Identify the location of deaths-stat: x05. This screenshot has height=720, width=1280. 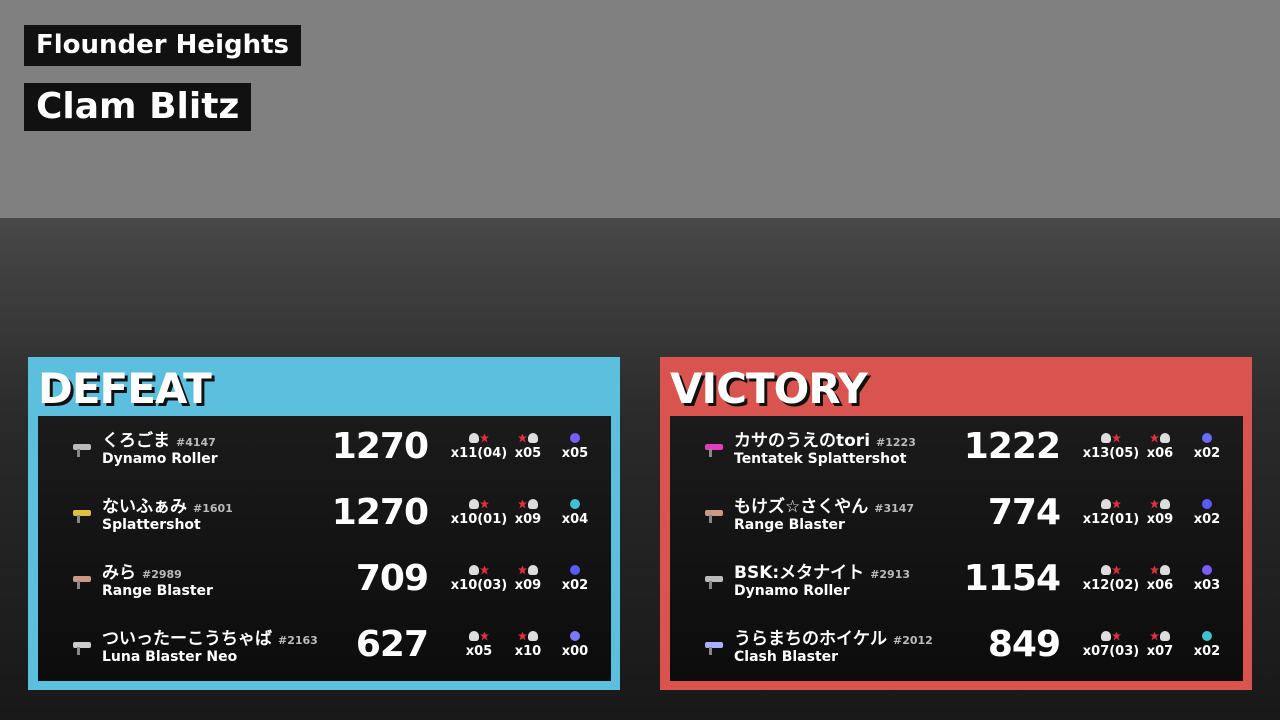
(528, 445).